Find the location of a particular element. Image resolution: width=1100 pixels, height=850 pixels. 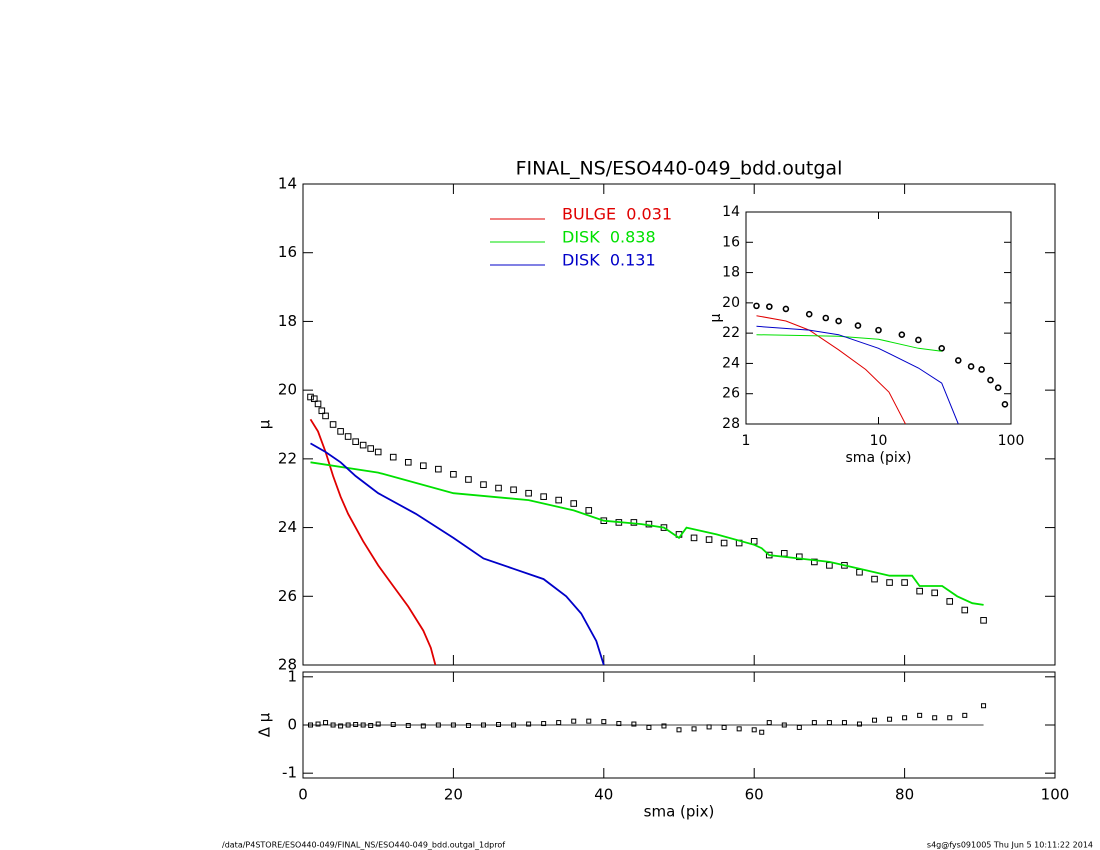

x-tick-label: 80 is located at coordinates (904, 795).